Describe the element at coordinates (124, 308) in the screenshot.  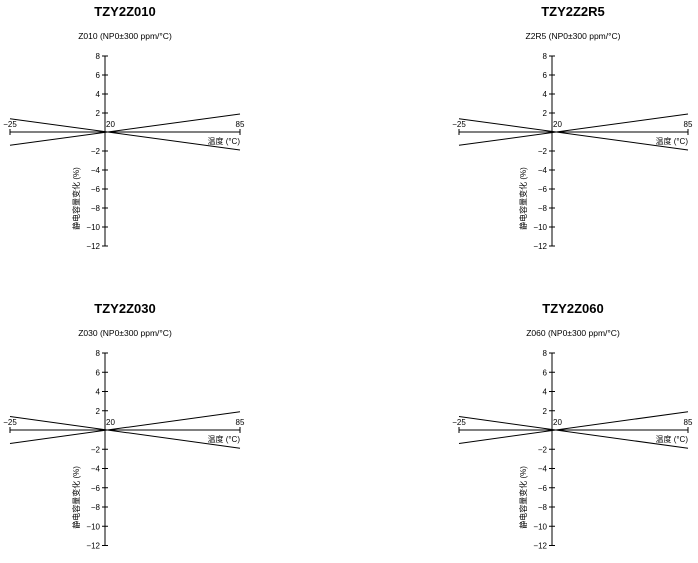
I see `chart-title: TZY2Z030` at that location.